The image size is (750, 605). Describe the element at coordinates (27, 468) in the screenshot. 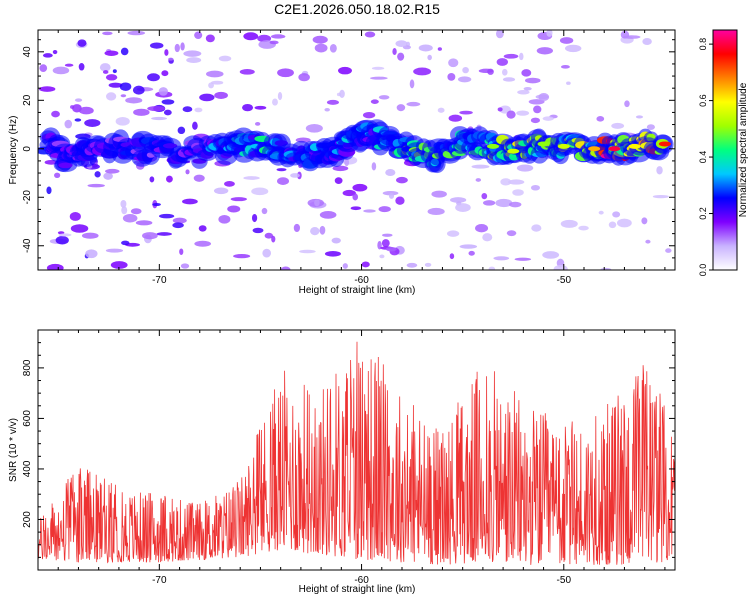

I see `y-tick-label: 400` at that location.